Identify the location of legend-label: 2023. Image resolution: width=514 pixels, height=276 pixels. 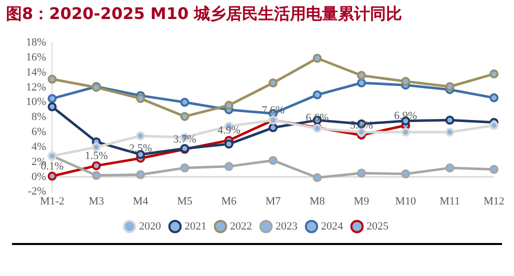
(287, 226).